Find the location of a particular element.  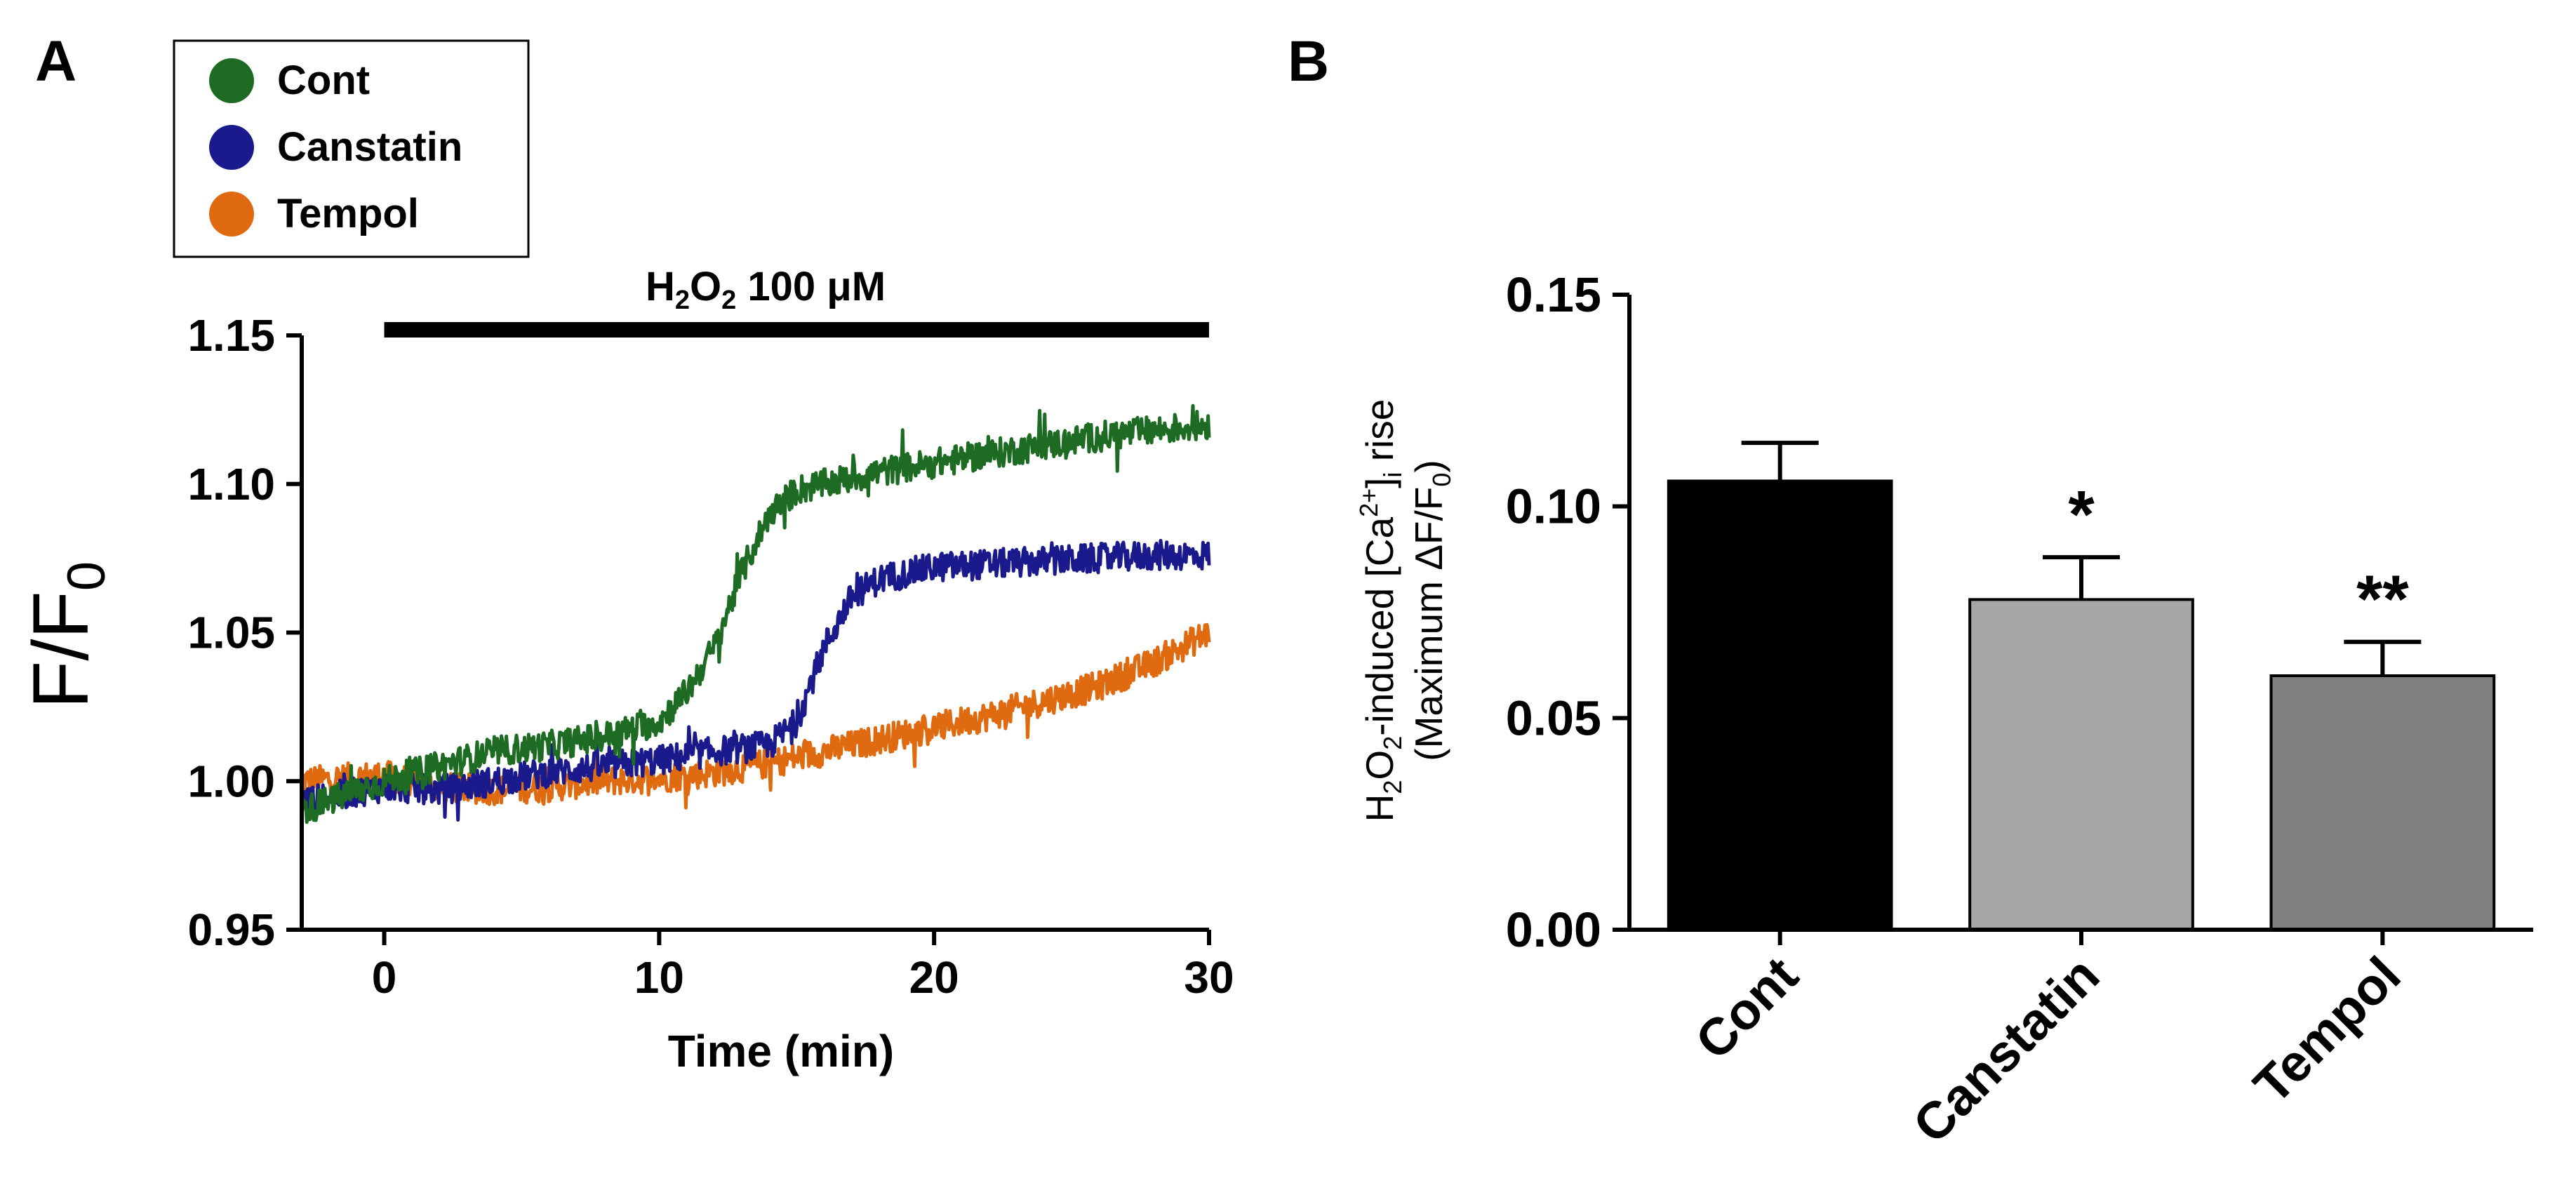

bar-cont is located at coordinates (1780, 705).